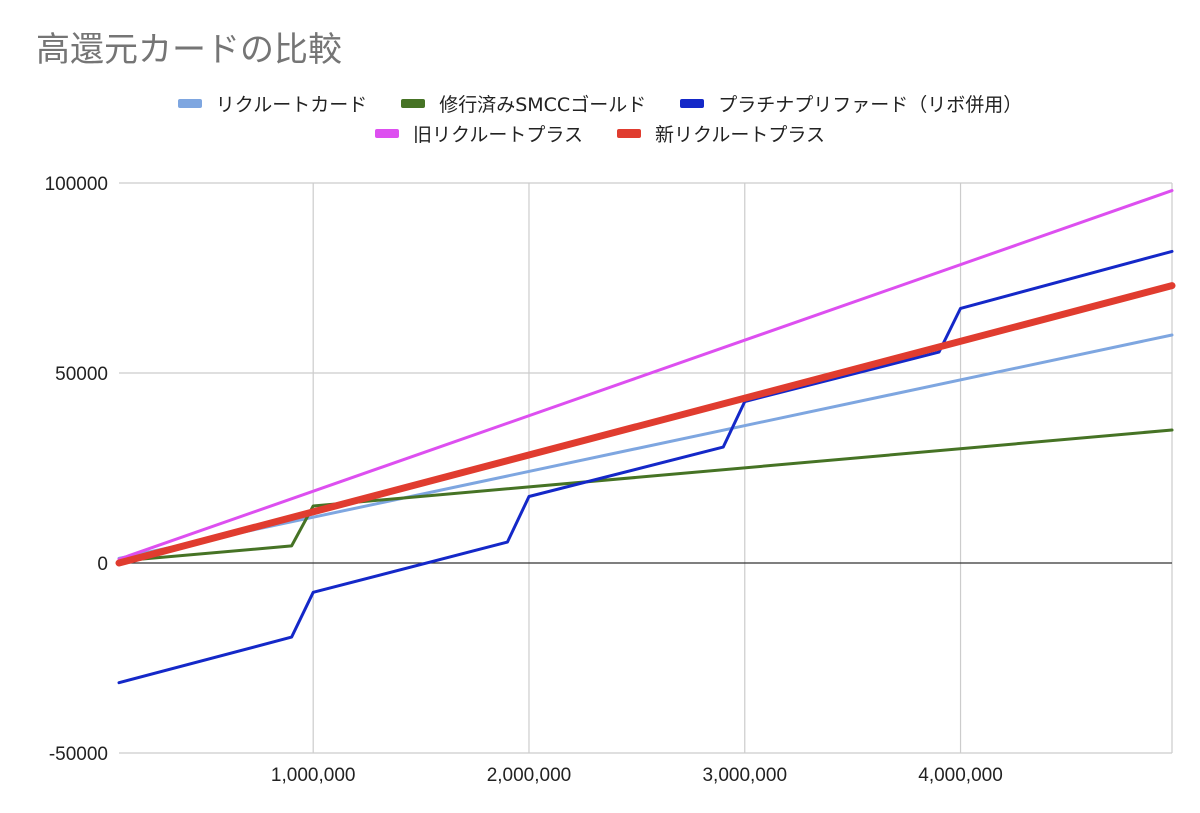 The image size is (1200, 813). Describe the element at coordinates (386, 133) in the screenshot. I see `legend-swatch-old-recruit-plus` at that location.